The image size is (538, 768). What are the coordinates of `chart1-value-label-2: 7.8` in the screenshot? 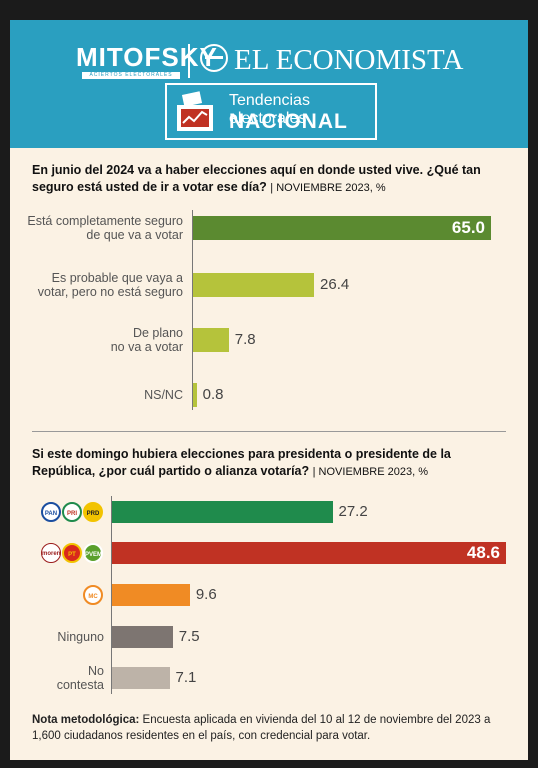 It's located at (245, 339).